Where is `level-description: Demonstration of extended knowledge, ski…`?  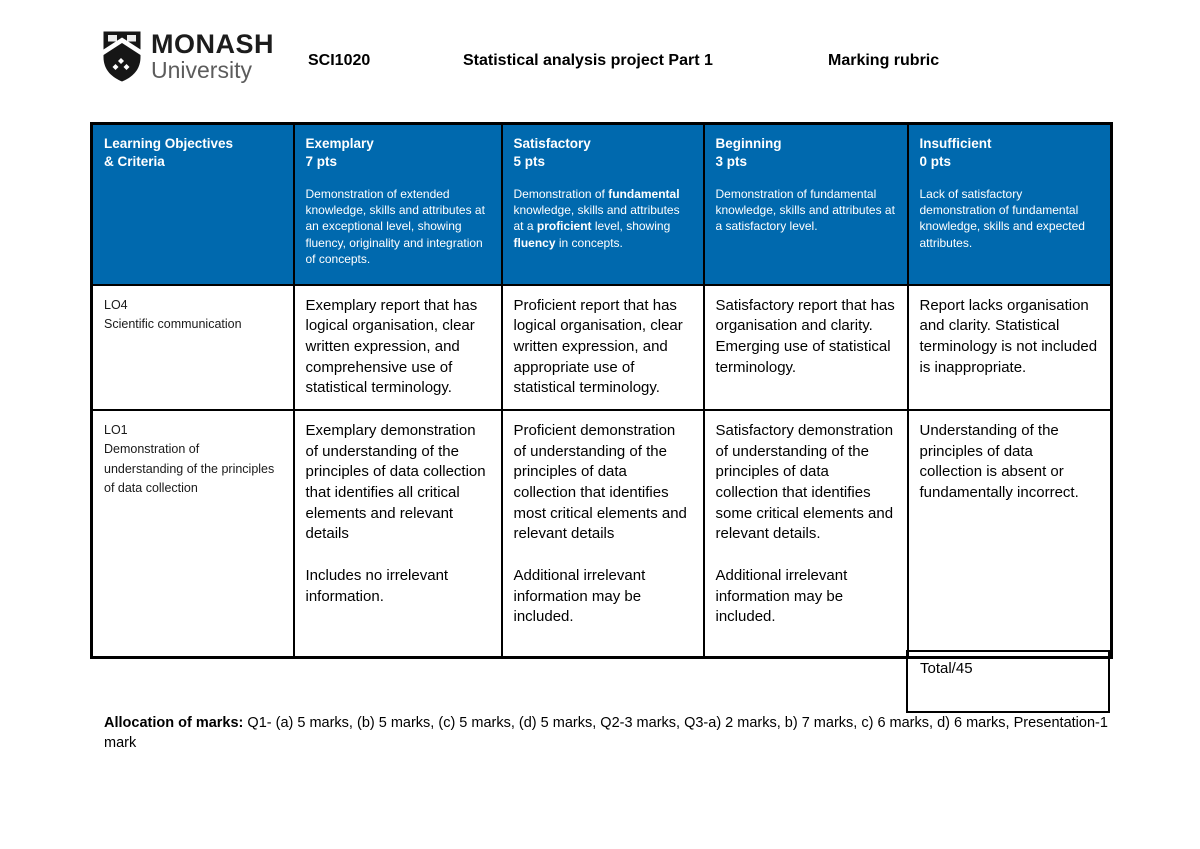
level-description: Demonstration of extended knowledge, ski… is located at coordinates (395, 226).